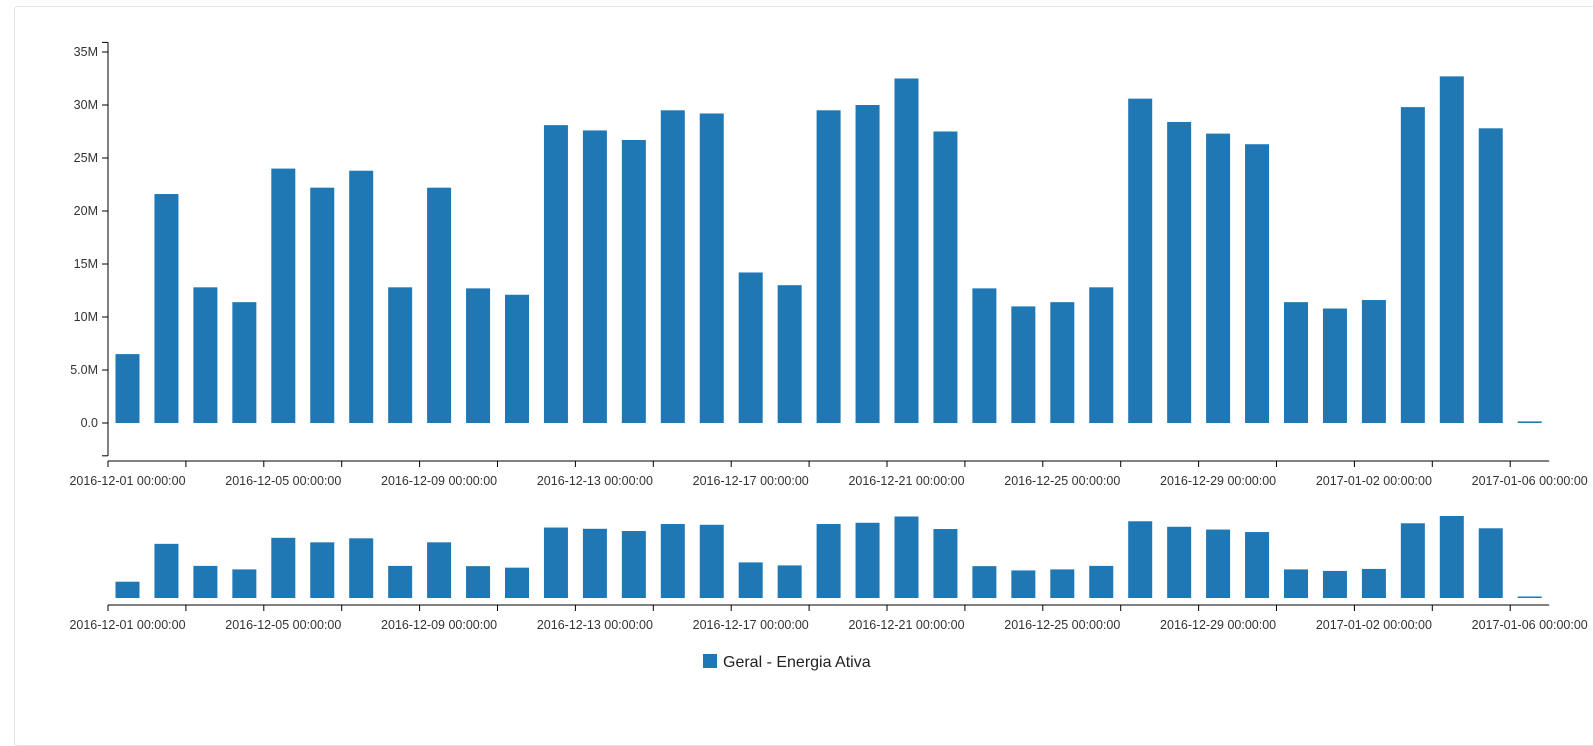 Image resolution: width=1593 pixels, height=746 pixels. What do you see at coordinates (1062, 625) in the screenshot?
I see `context-x-tick-label: 2016-12-25 00:00:00` at bounding box center [1062, 625].